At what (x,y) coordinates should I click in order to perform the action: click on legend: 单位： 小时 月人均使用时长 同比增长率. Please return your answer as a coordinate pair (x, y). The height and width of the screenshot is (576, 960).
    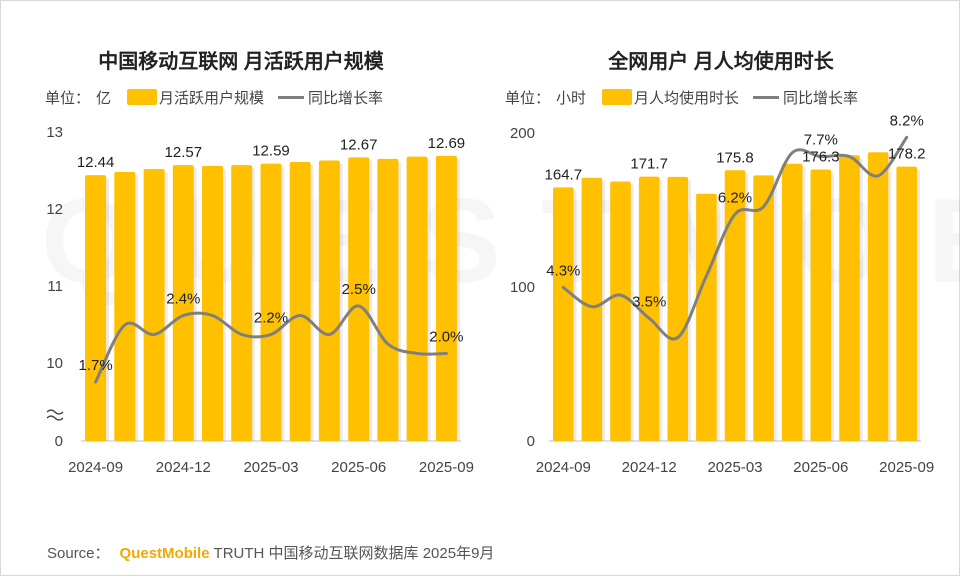
    Looking at the image, I should click on (681, 97).